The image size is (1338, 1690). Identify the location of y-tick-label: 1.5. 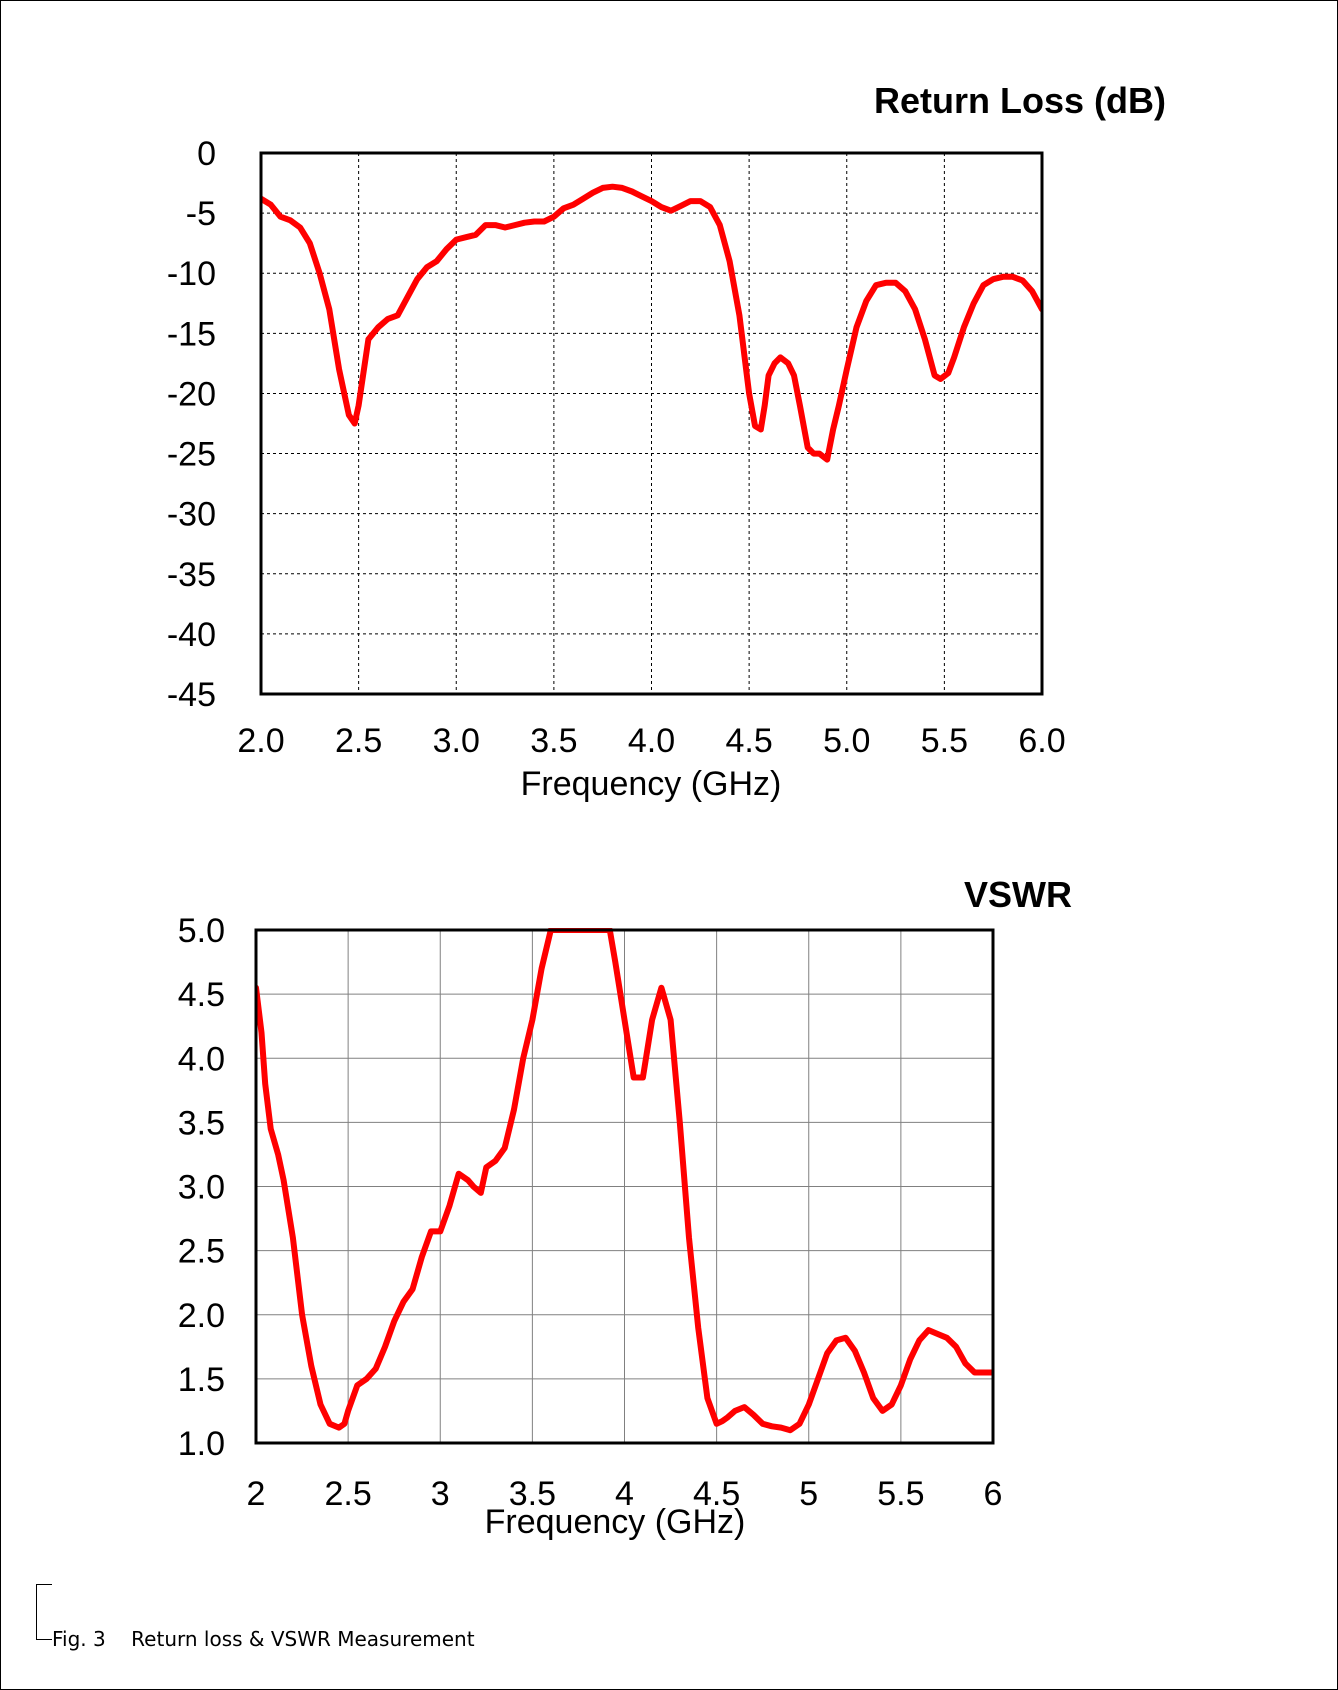
(201, 1380).